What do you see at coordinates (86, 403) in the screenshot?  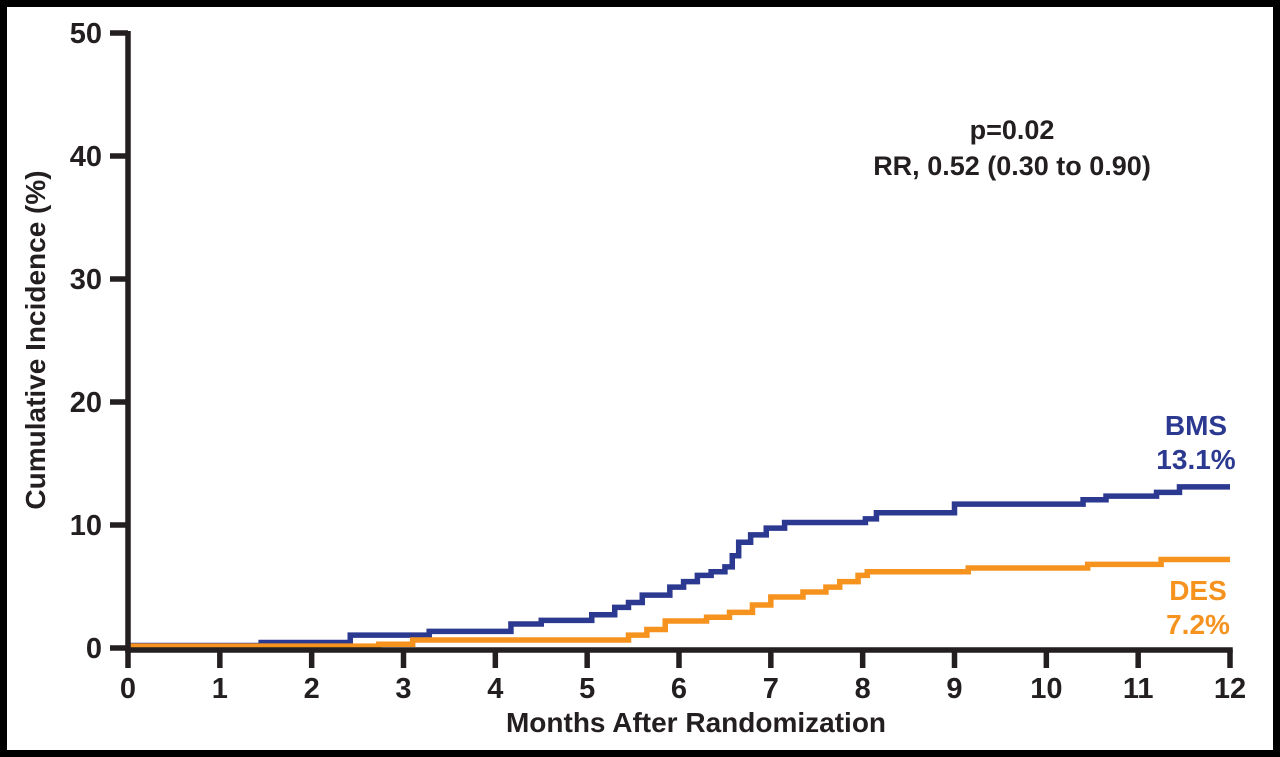 I see `y-tick-label: 20` at bounding box center [86, 403].